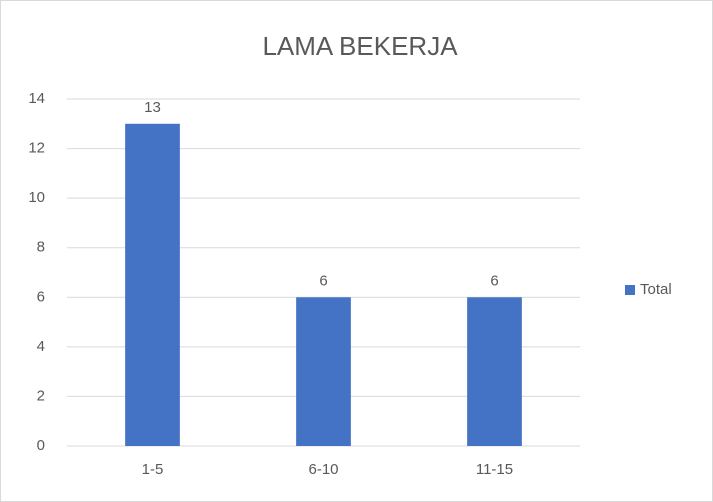 This screenshot has height=502, width=713. I want to click on x-tick-label: 1-5, so click(153, 469).